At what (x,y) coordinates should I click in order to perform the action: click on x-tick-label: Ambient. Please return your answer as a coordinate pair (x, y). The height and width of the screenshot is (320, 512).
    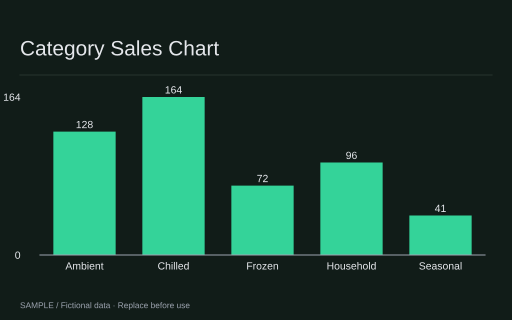
    Looking at the image, I should click on (84, 266).